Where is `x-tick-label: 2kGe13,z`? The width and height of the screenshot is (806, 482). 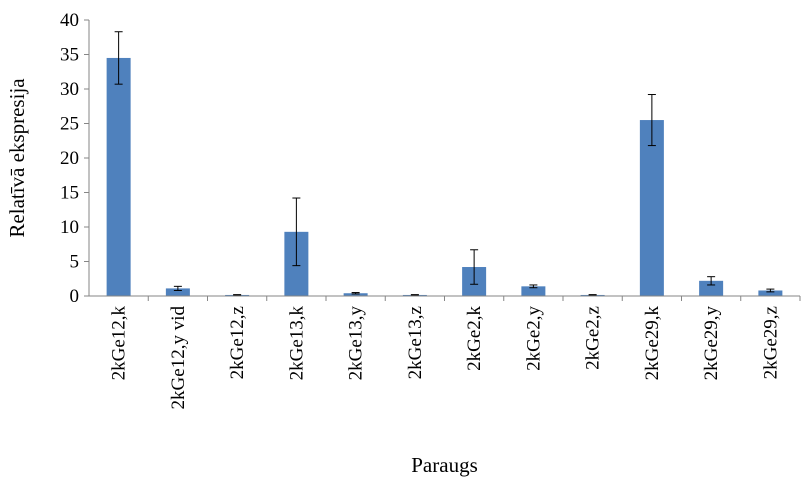
x-tick-label: 2kGe13,z is located at coordinates (415, 342).